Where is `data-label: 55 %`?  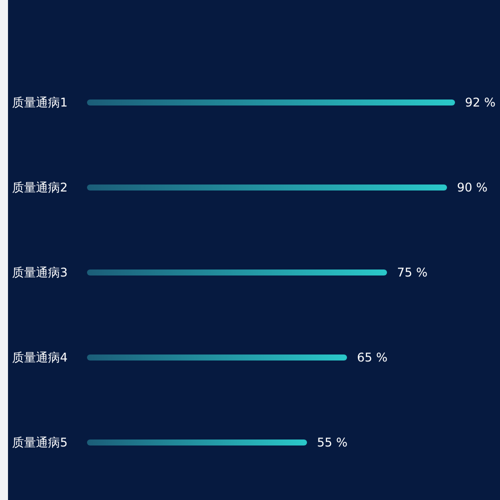
data-label: 55 % is located at coordinates (332, 443).